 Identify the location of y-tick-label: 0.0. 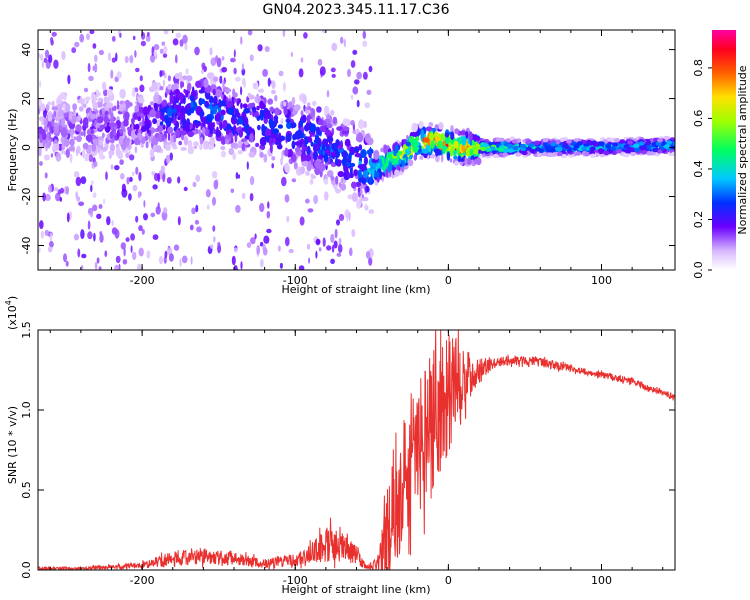
(26, 570).